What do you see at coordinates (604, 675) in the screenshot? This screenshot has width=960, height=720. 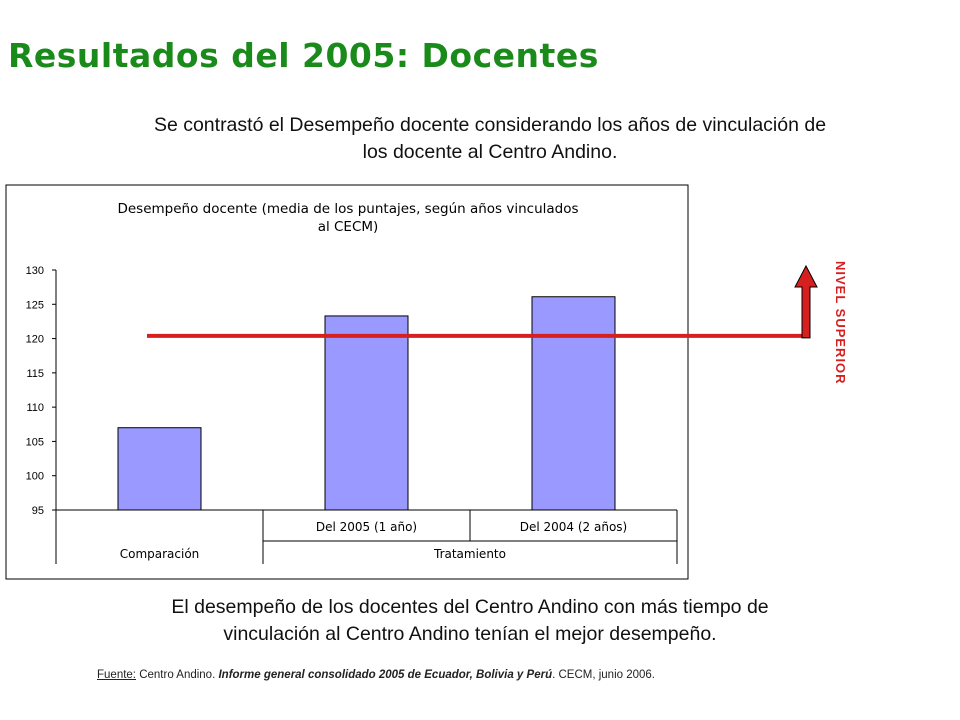 I see `source-text-2: . CECM, junio 2006.` at bounding box center [604, 675].